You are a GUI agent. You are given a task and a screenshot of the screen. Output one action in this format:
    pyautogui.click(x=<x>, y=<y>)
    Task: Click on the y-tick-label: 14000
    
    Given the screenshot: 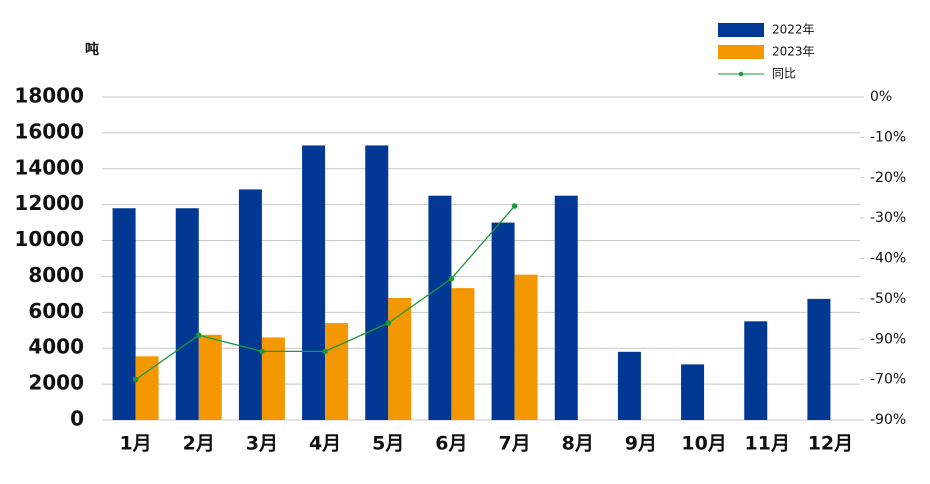 What is the action you would take?
    pyautogui.click(x=49, y=167)
    